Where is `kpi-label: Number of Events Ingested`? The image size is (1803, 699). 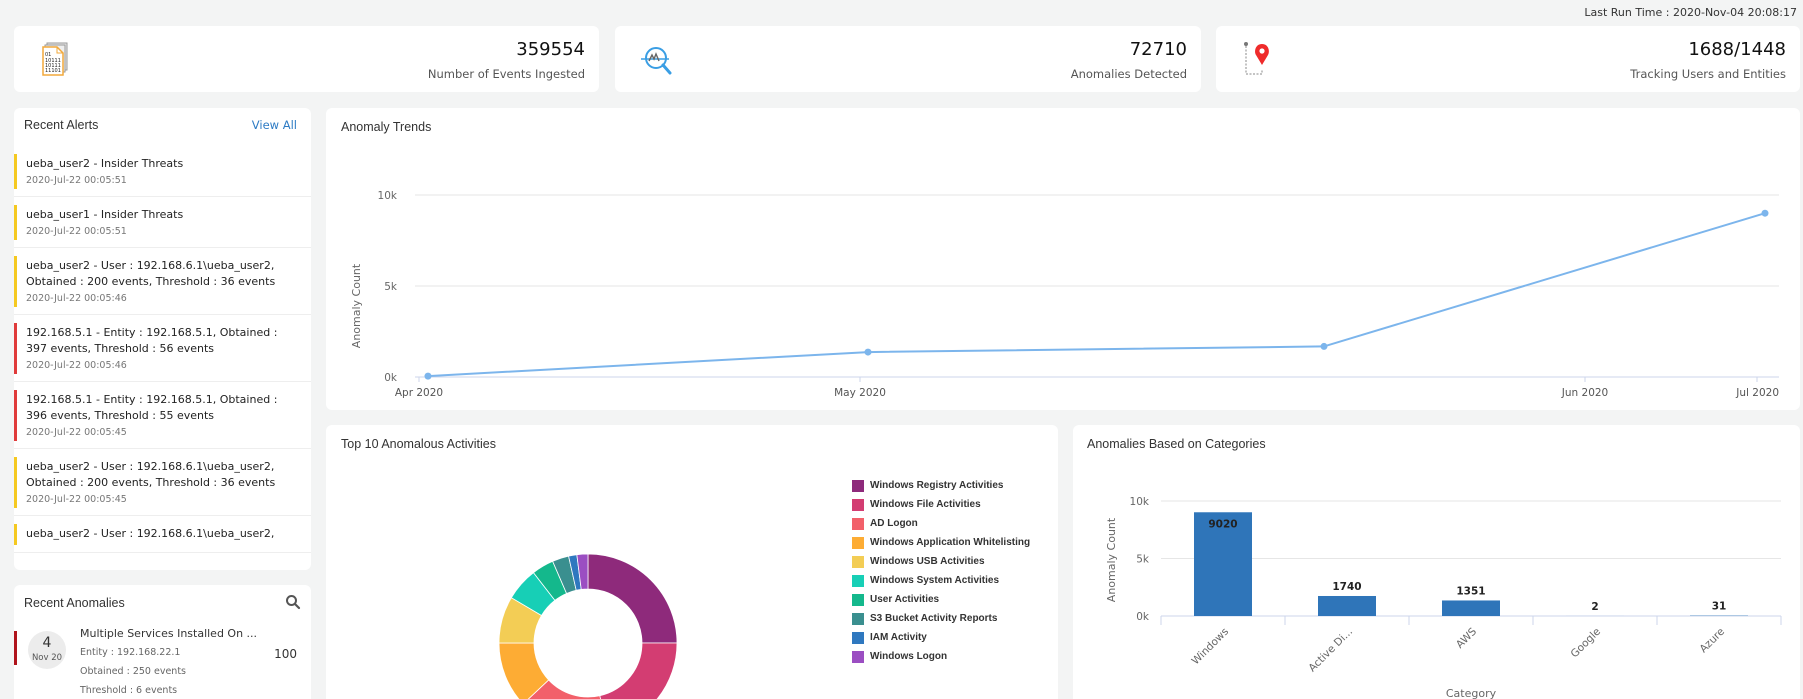
kpi-label: Number of Events Ingested is located at coordinates (506, 74).